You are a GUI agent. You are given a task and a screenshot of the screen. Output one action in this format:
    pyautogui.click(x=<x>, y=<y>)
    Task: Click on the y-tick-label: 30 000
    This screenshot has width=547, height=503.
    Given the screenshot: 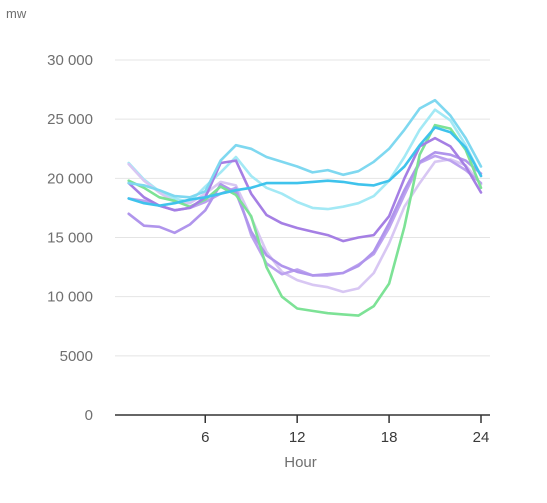 What is the action you would take?
    pyautogui.click(x=70, y=60)
    